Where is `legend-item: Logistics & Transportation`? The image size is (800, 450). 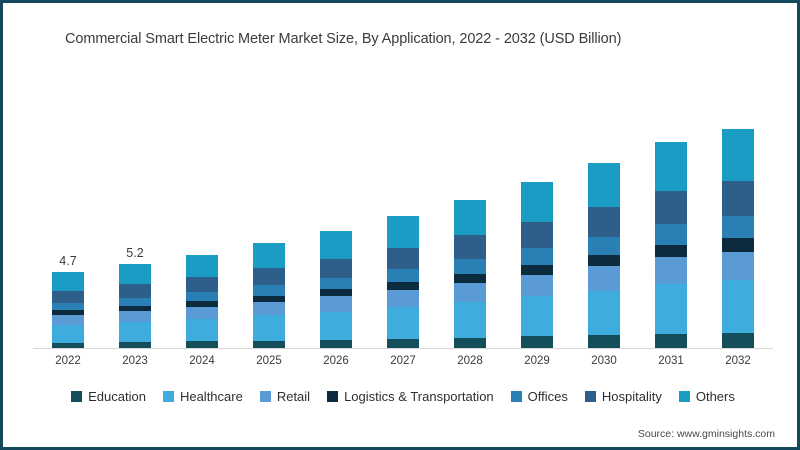 legend-item: Logistics & Transportation is located at coordinates (410, 396).